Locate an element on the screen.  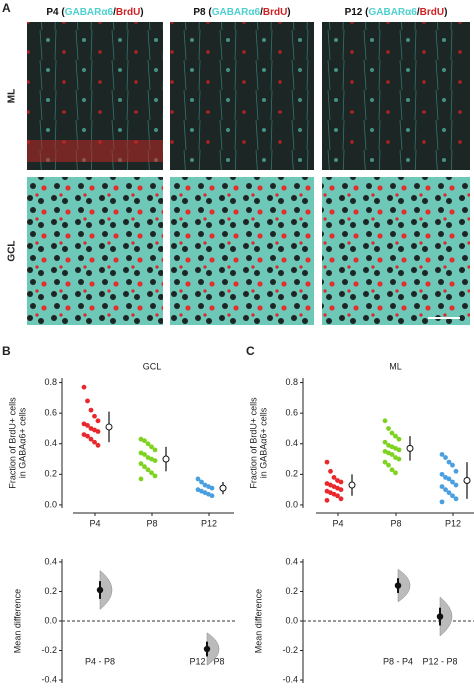
header-part: / is located at coordinates (261, 12).